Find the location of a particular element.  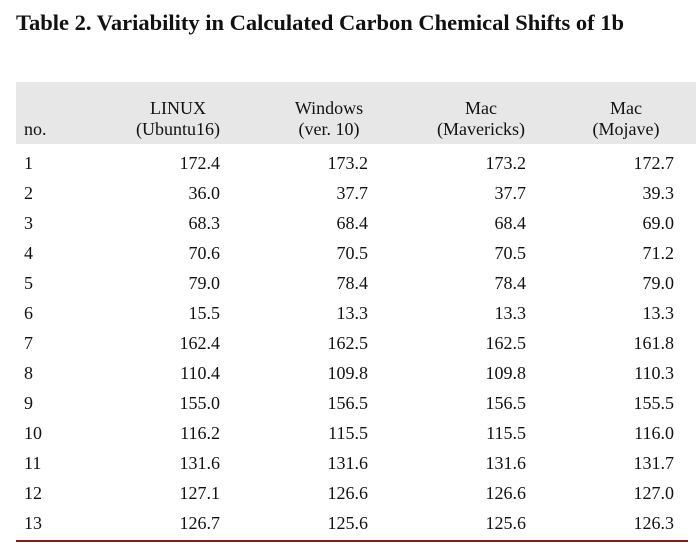

cell-linux: 116.2 is located at coordinates (200, 432).